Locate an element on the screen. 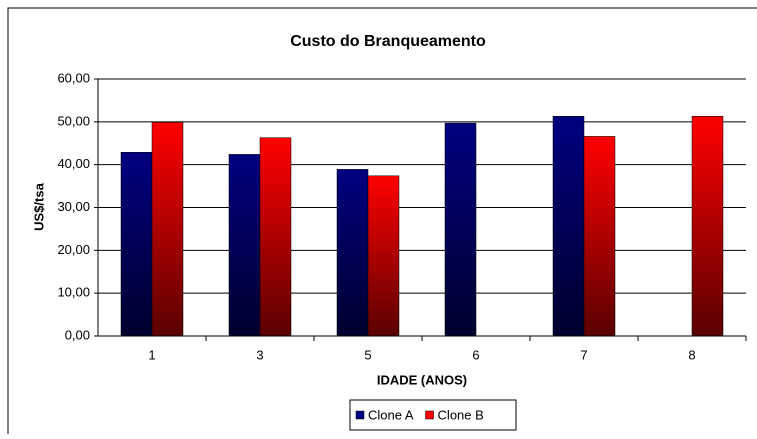  y-tick-label: 30,00 is located at coordinates (73, 206).